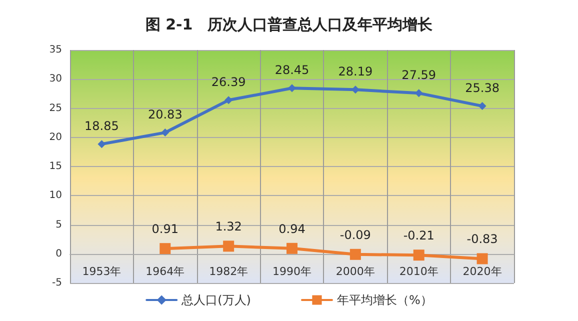 The height and width of the screenshot is (321, 578). What do you see at coordinates (419, 75) in the screenshot?
I see `data-label: 27.59` at bounding box center [419, 75].